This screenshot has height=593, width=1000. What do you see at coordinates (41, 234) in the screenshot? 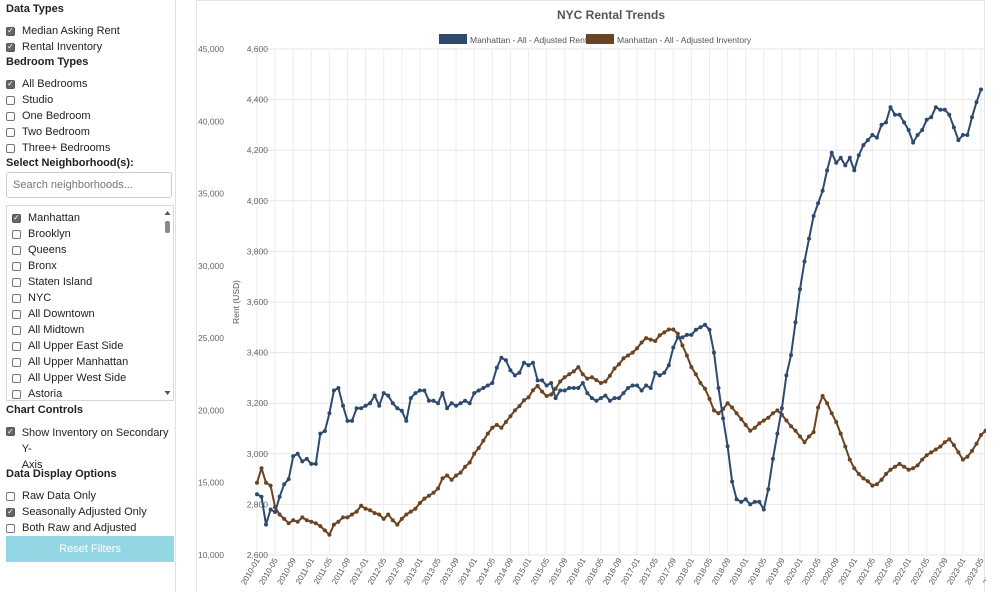
I see `neighborhood-item: Brooklyn` at bounding box center [41, 234].